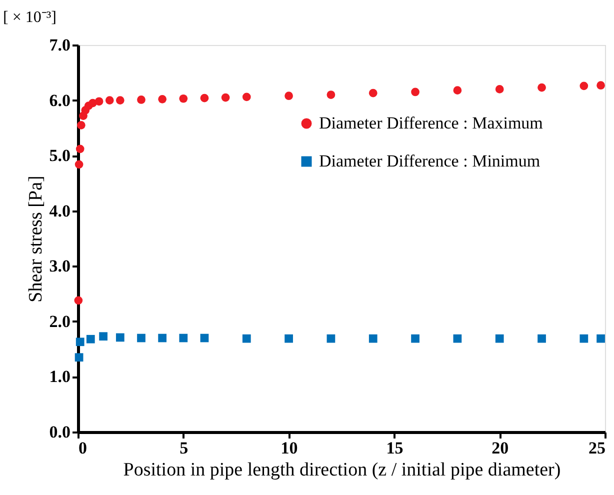 Image resolution: width=614 pixels, height=495 pixels. What do you see at coordinates (395, 448) in the screenshot?
I see `x-tick-label: 15` at bounding box center [395, 448].